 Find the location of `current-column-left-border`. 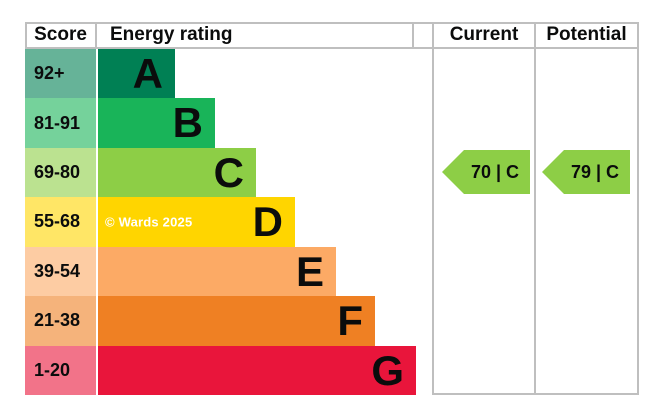

current-column-left-border is located at coordinates (433, 208).